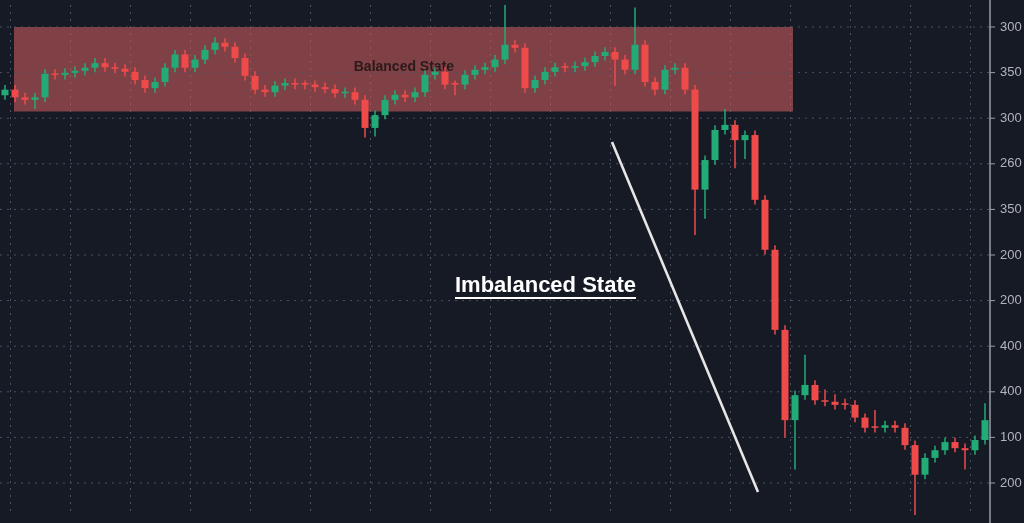 This screenshot has width=1024, height=523. Describe the element at coordinates (545, 285) in the screenshot. I see `annotation: Imbalanced State` at that location.